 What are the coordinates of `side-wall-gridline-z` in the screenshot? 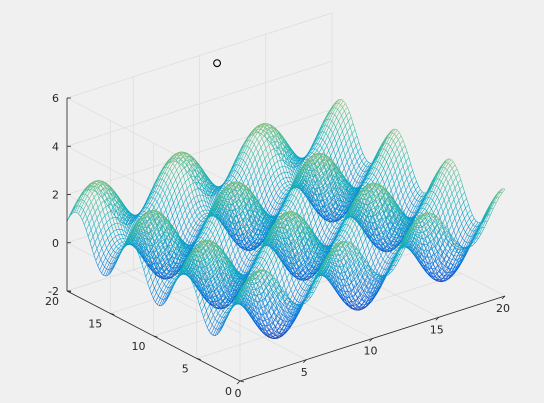 It's located at (153, 143).